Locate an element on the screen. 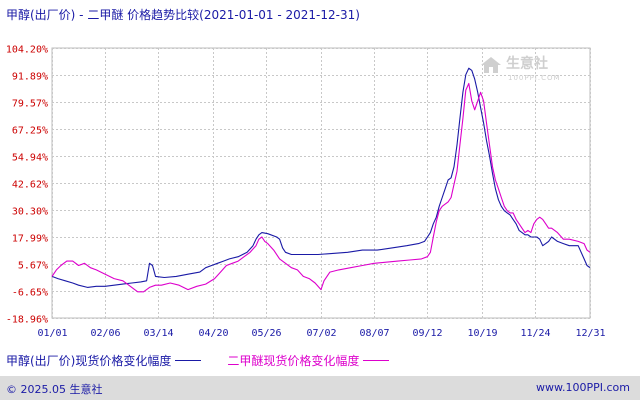  legend-item-series-2: 二甲醚现货价格变化幅度 is located at coordinates (308, 360).